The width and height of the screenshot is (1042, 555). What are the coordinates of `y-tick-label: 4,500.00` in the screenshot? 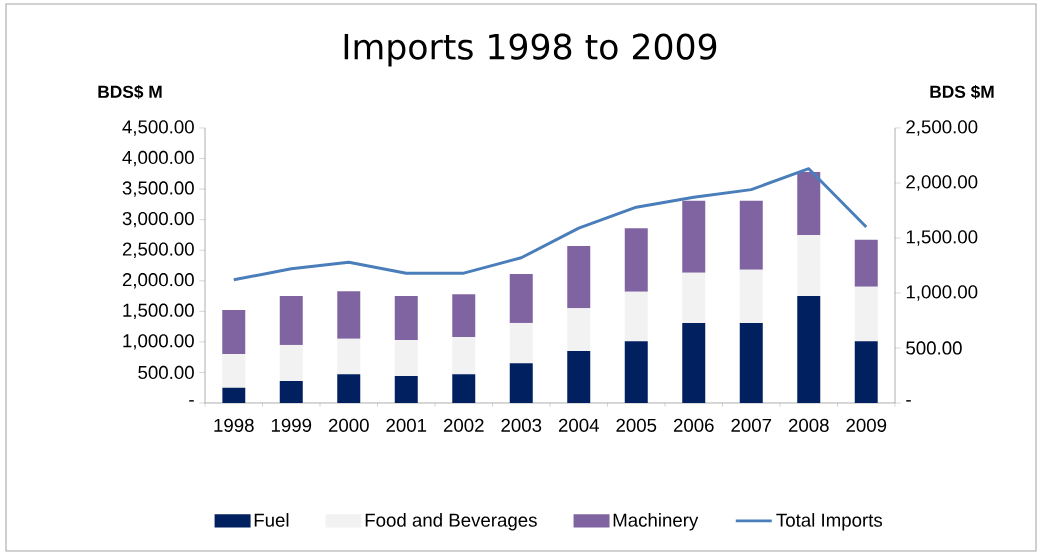 It's located at (158, 128).